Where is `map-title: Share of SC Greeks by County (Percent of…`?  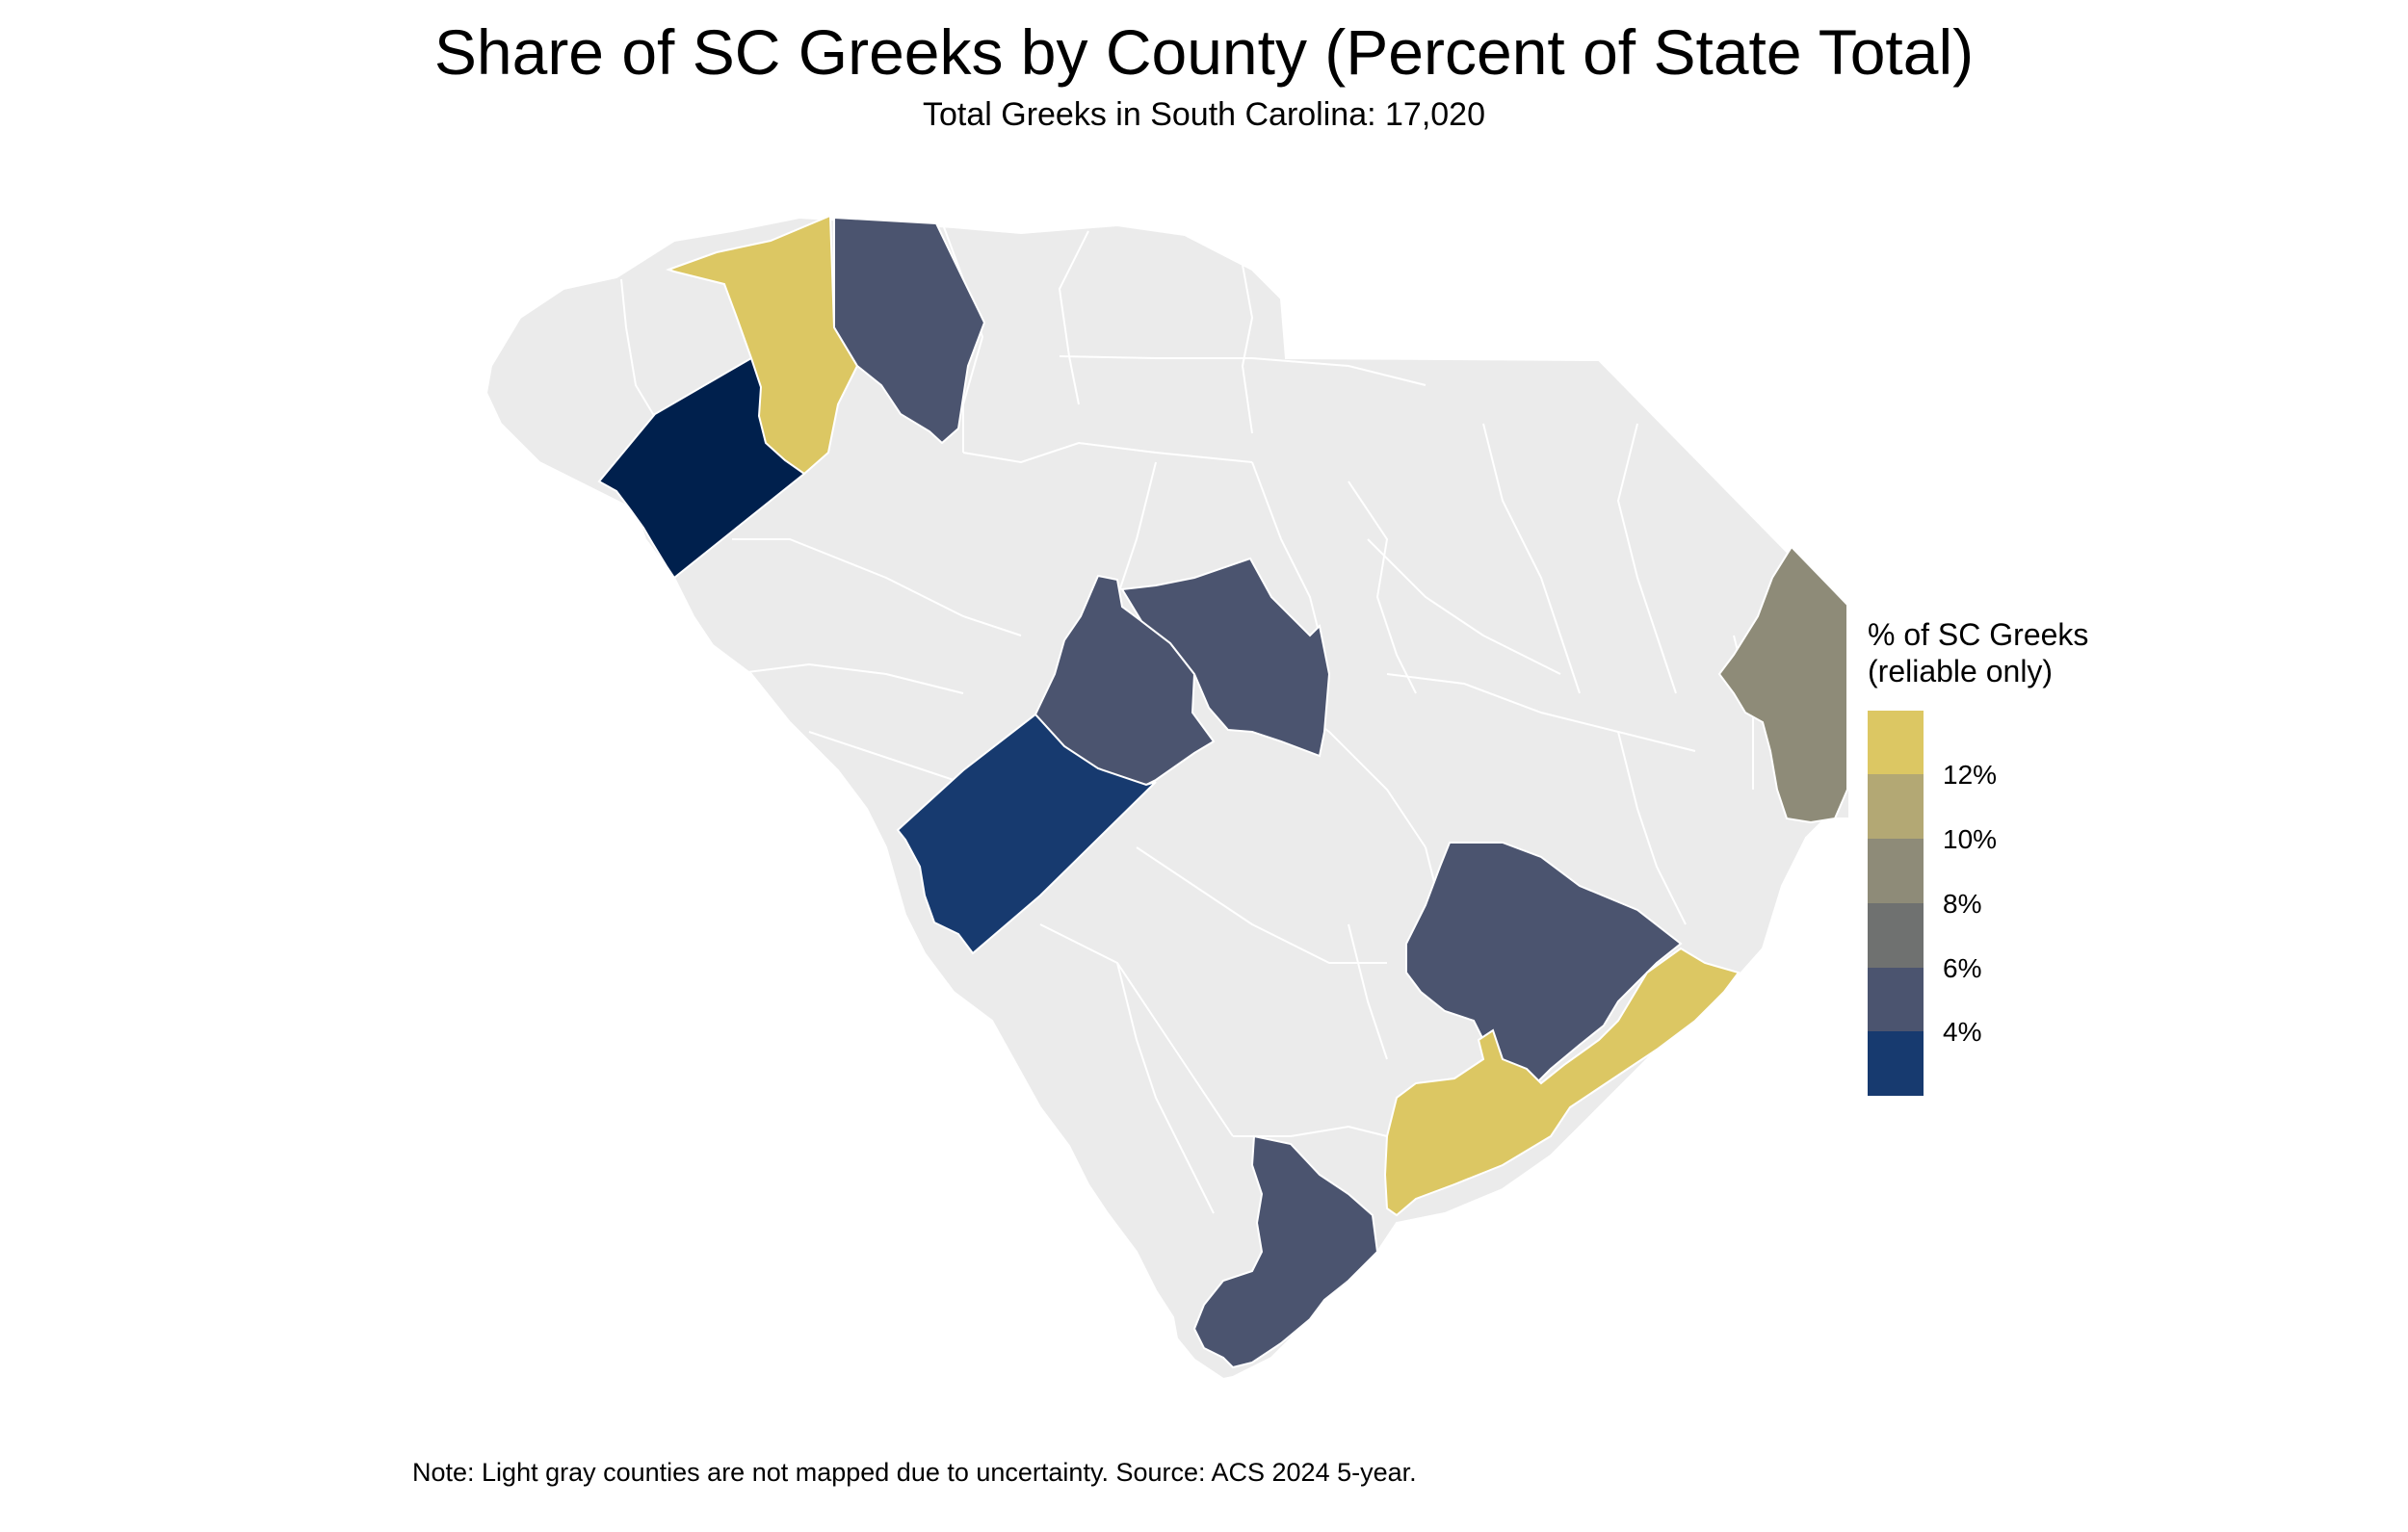
map-title: Share of SC Greeks by County (Percent of… is located at coordinates (1204, 52).